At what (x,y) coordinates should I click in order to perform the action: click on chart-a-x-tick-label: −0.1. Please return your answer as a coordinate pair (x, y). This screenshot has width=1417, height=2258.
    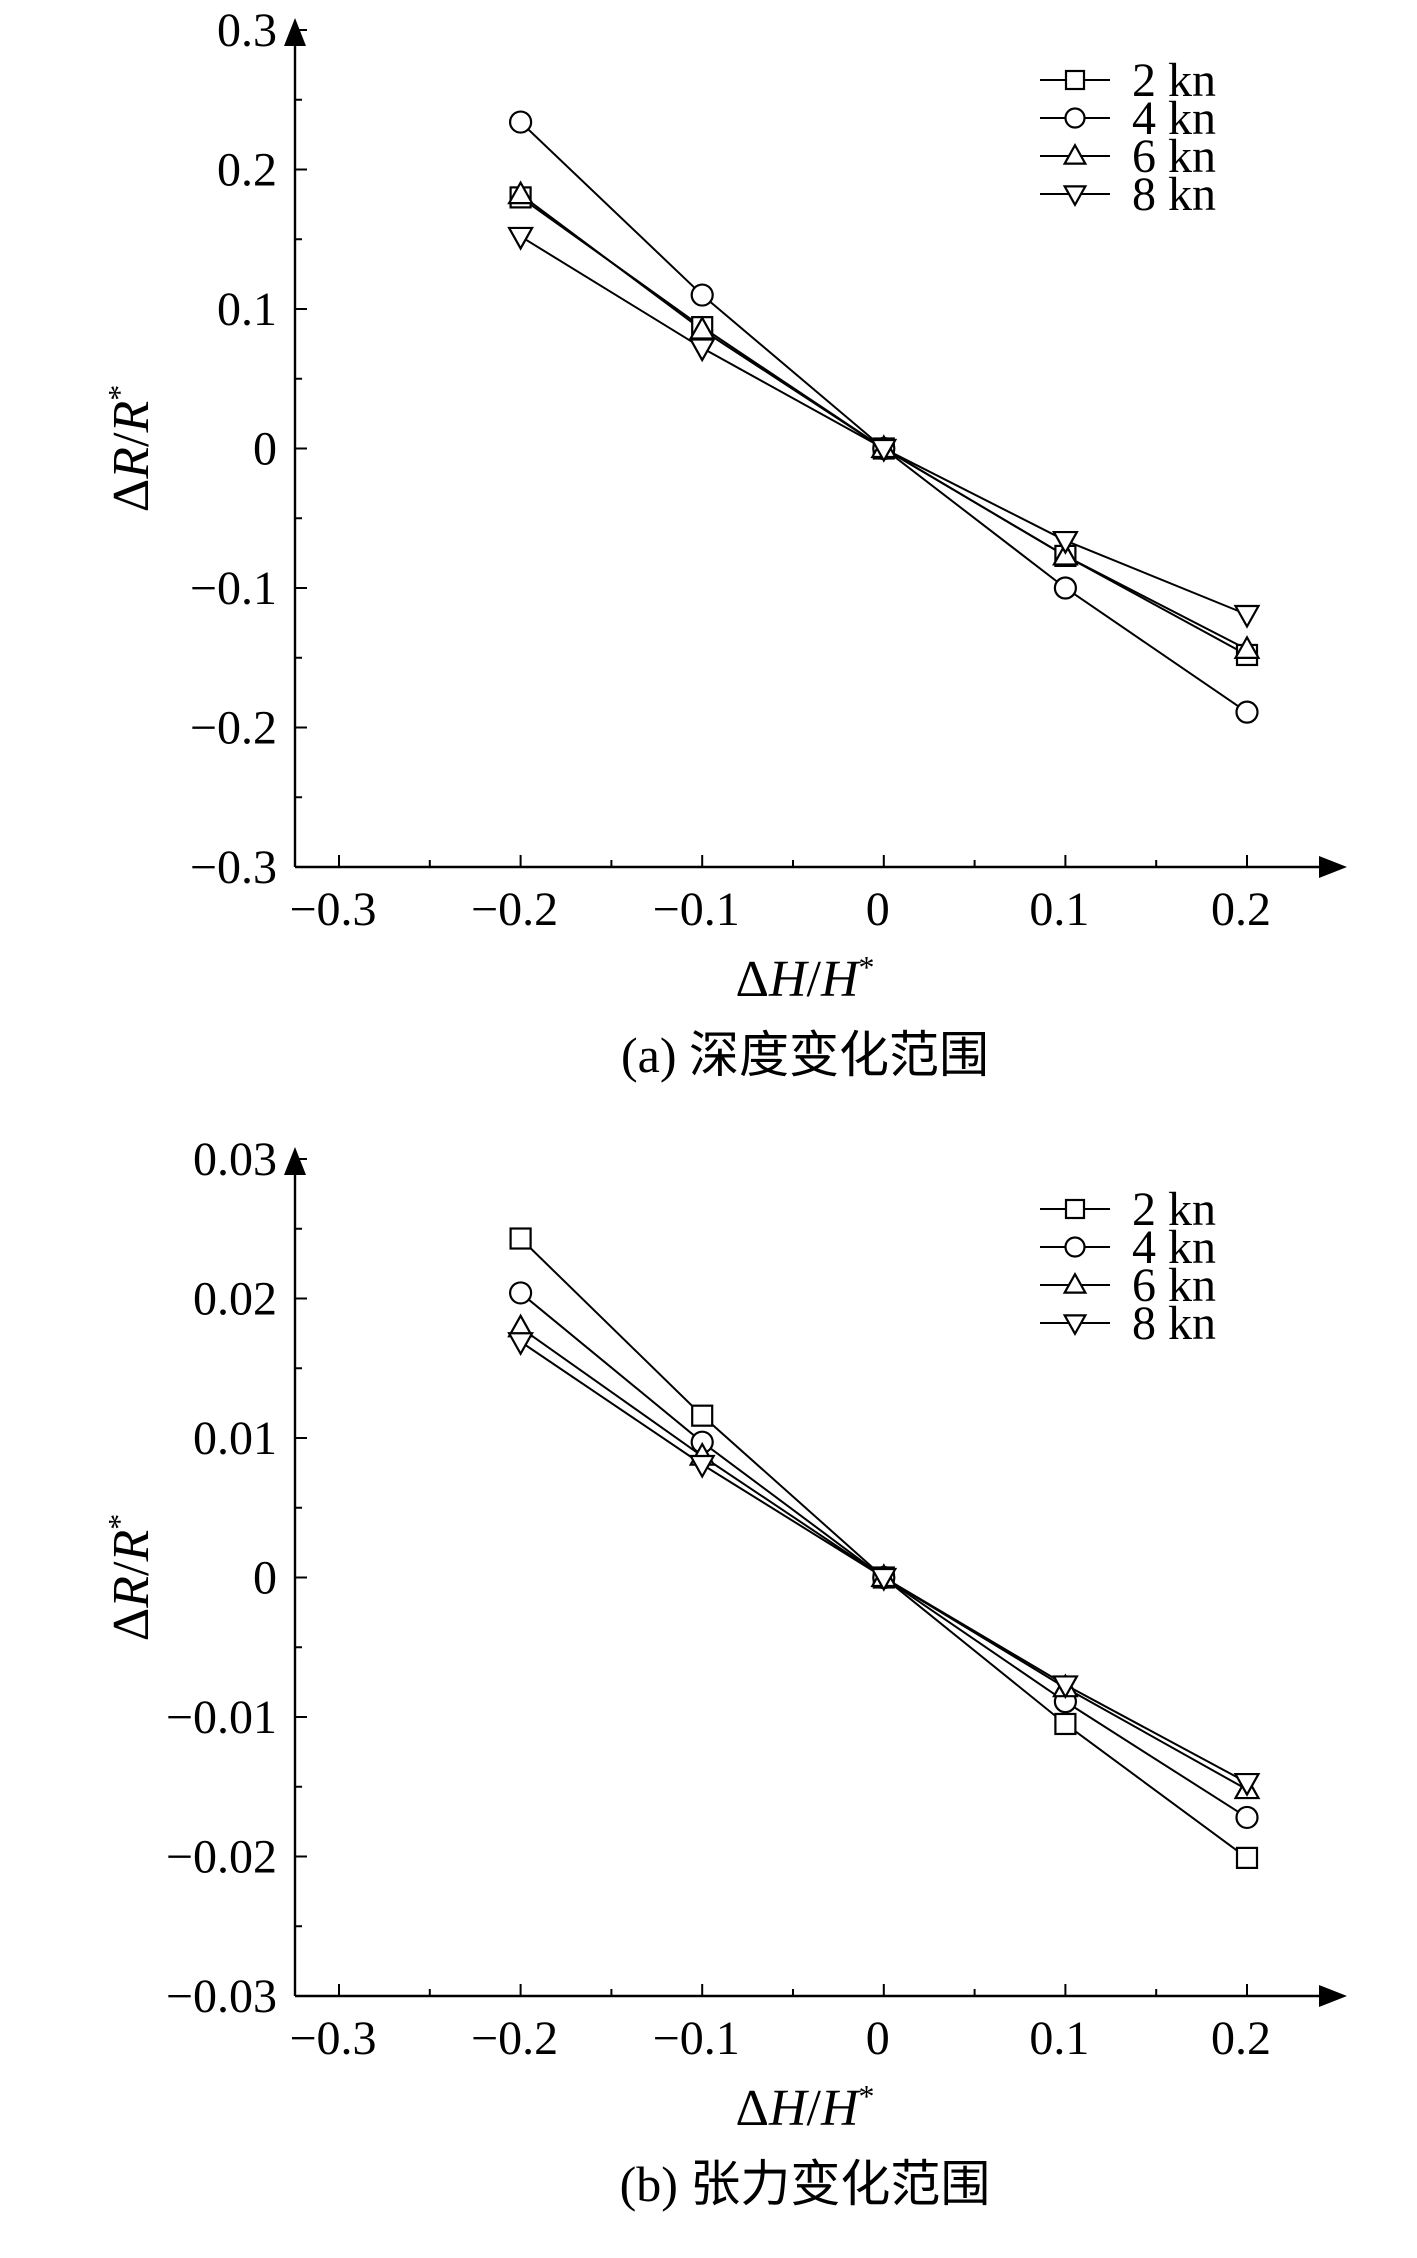
    Looking at the image, I should click on (696, 909).